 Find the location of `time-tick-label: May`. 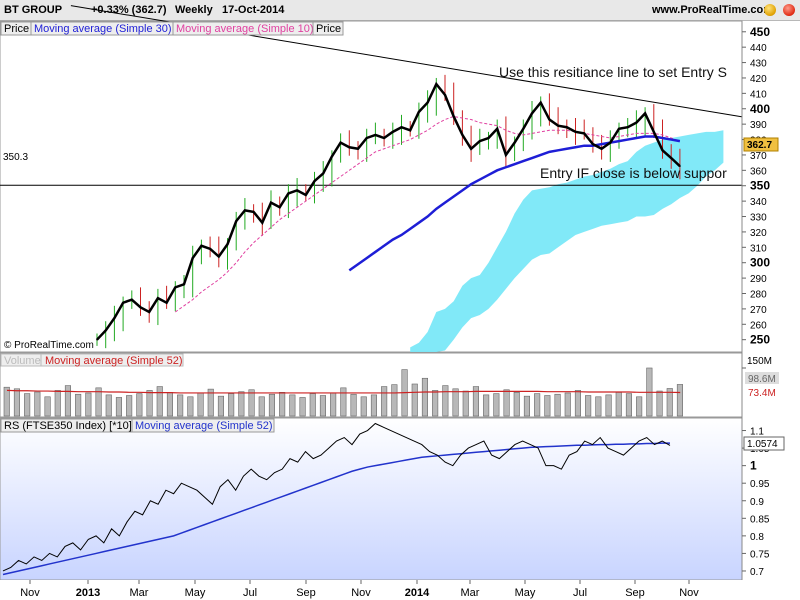

time-tick-label: May is located at coordinates (195, 593).